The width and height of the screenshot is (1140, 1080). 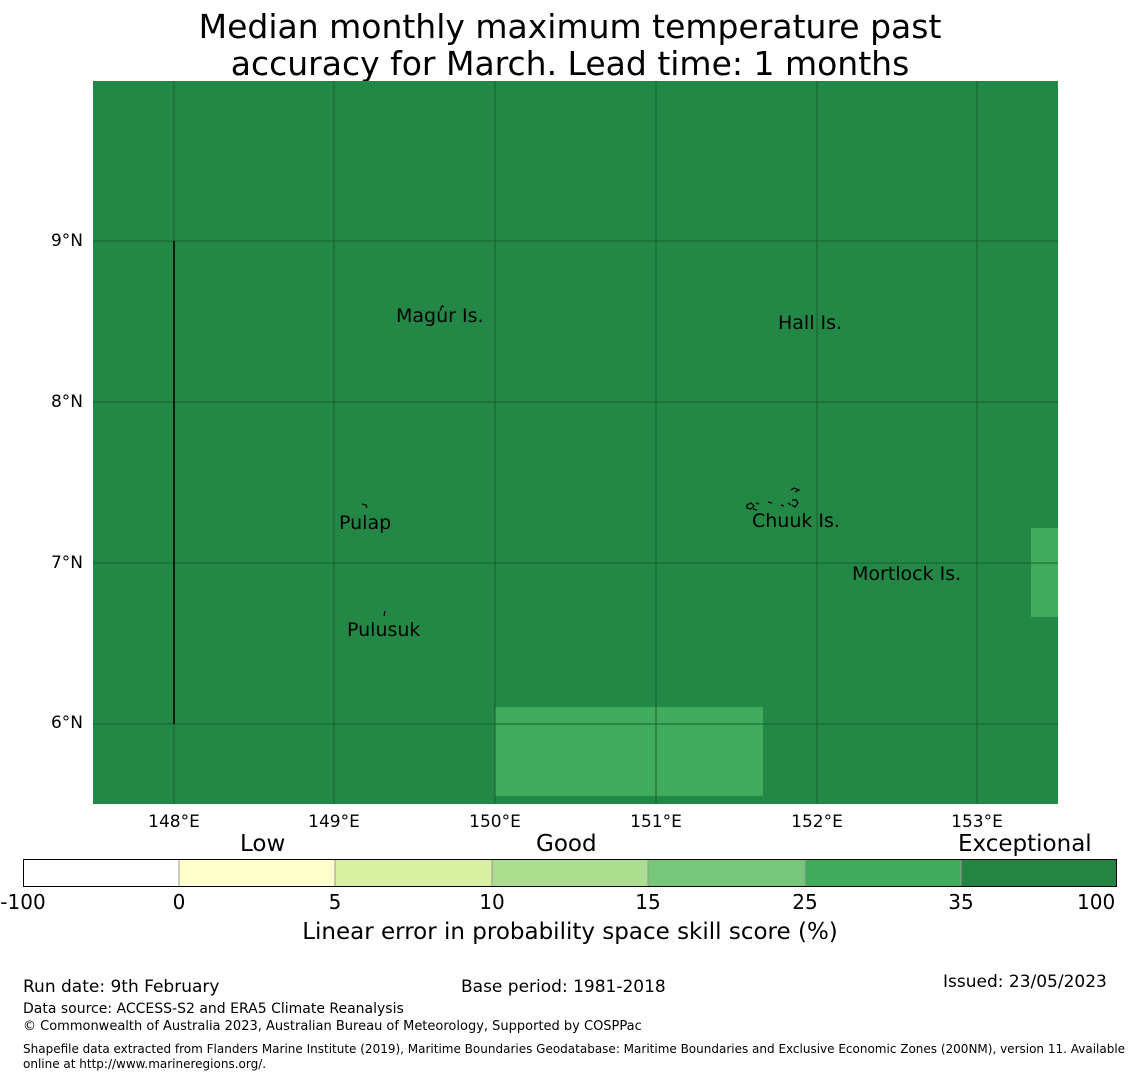 I want to click on lat-tick-9n: 9°N, so click(x=66, y=241).